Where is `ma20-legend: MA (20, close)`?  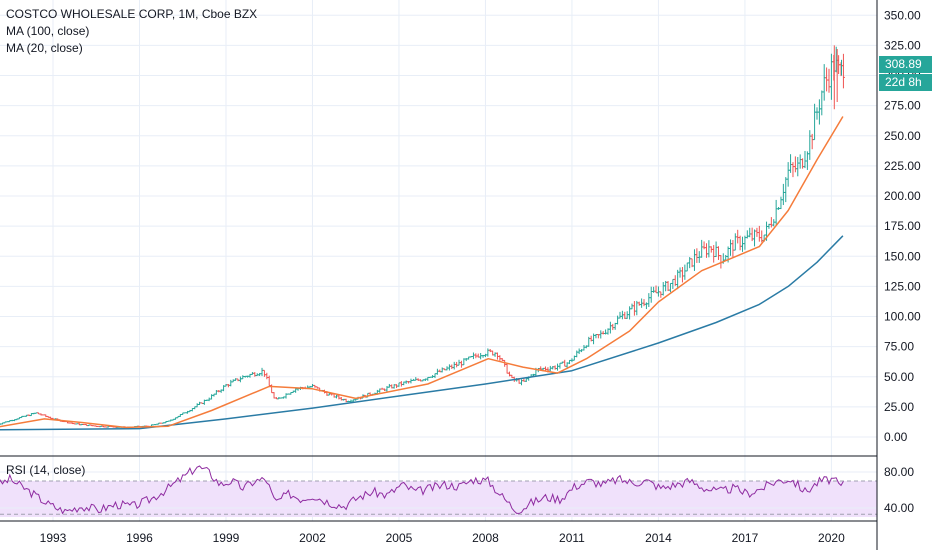
ma20-legend: MA (20, close) is located at coordinates (44, 48).